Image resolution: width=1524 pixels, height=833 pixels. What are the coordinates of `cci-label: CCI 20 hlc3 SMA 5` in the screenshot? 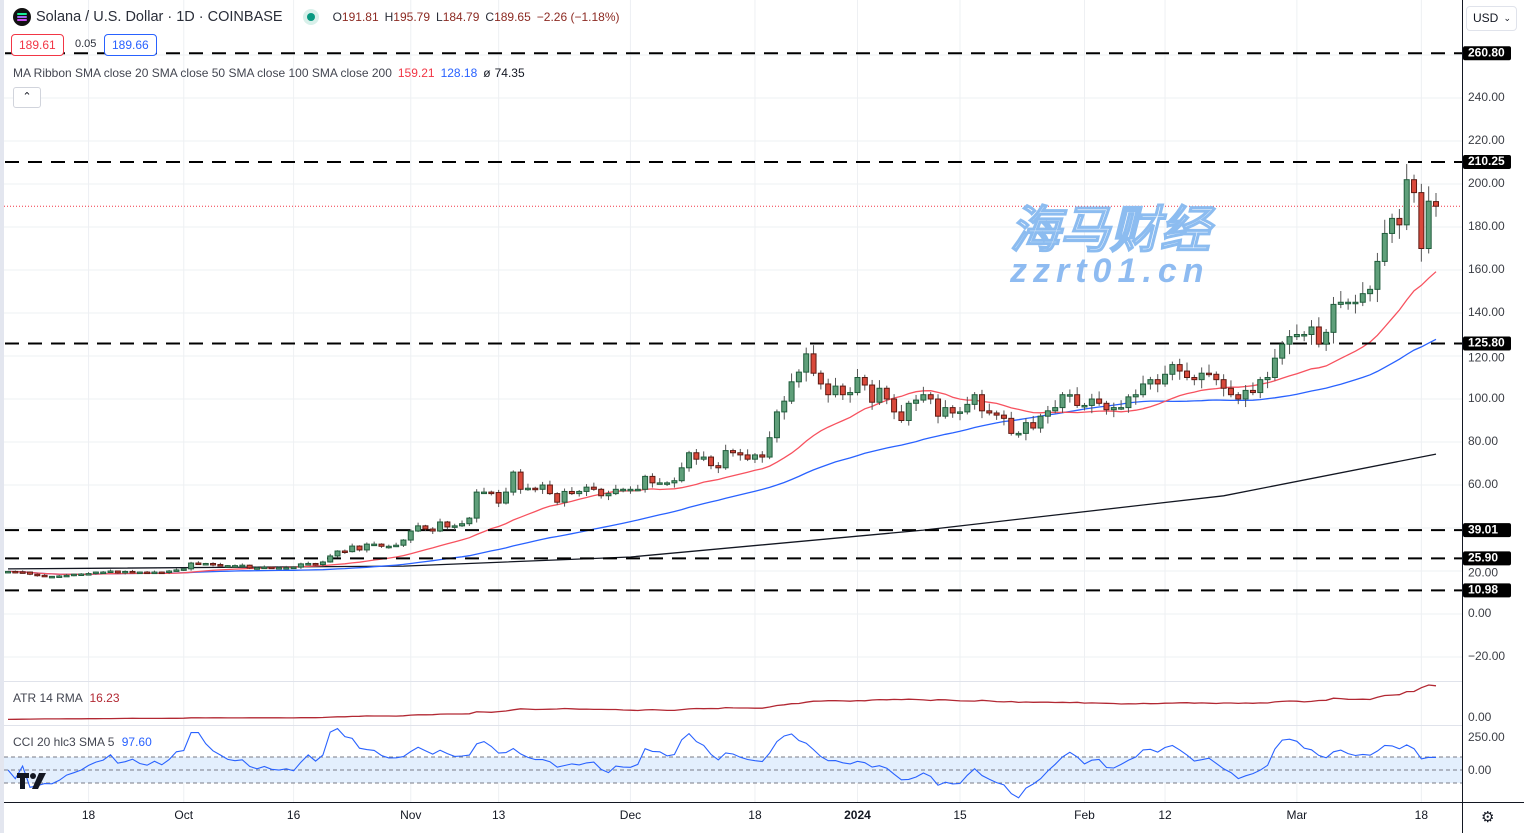 It's located at (64, 742).